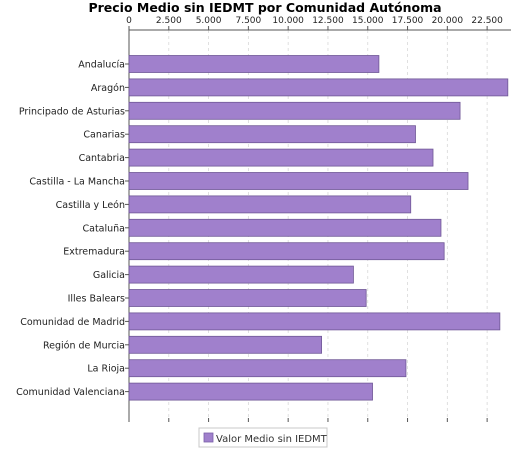 This screenshot has width=525, height=450. What do you see at coordinates (70, 392) in the screenshot?
I see `category-label: Comunidad Valenciana` at bounding box center [70, 392].